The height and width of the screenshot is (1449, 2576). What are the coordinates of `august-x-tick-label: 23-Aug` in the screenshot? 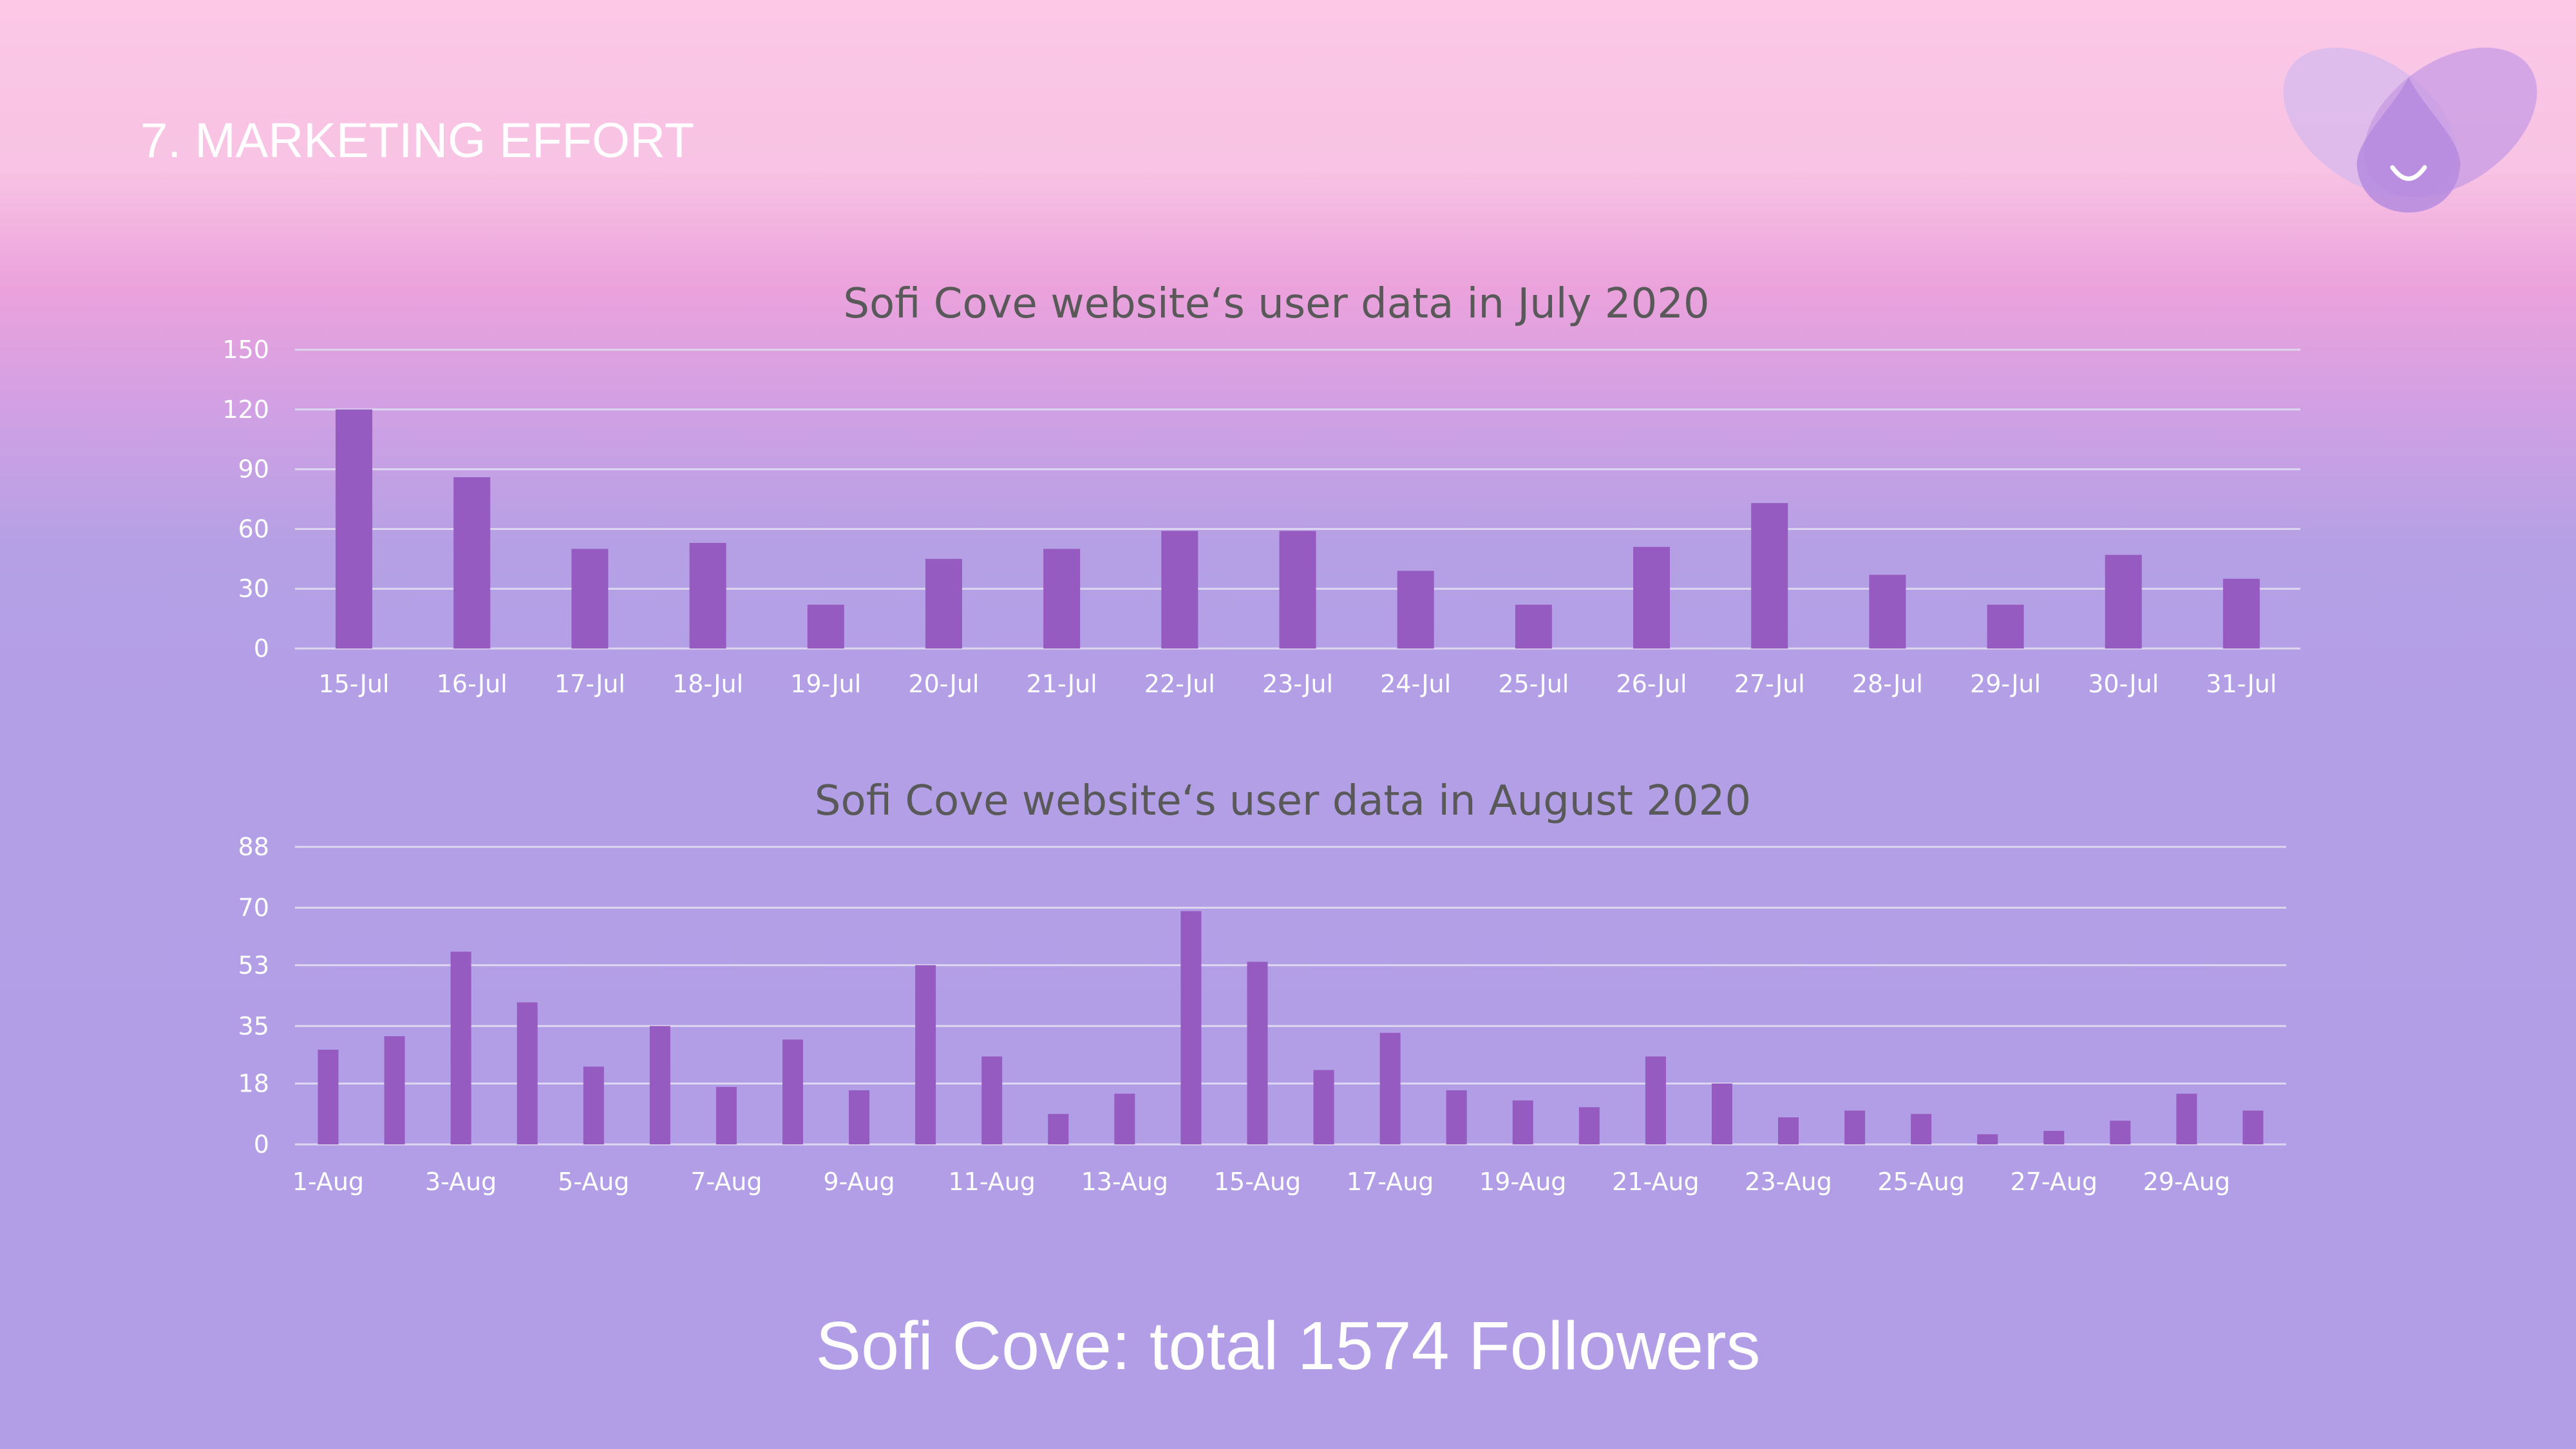 It's located at (1789, 1182).